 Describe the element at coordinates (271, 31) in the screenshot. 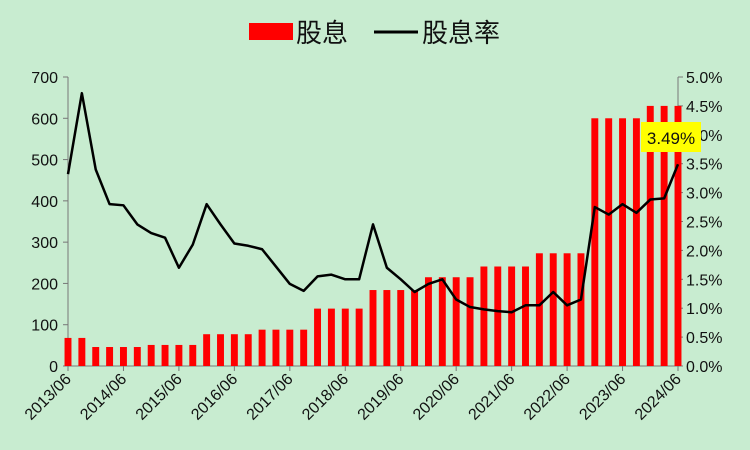

I see `legend-swatch-dividend` at that location.